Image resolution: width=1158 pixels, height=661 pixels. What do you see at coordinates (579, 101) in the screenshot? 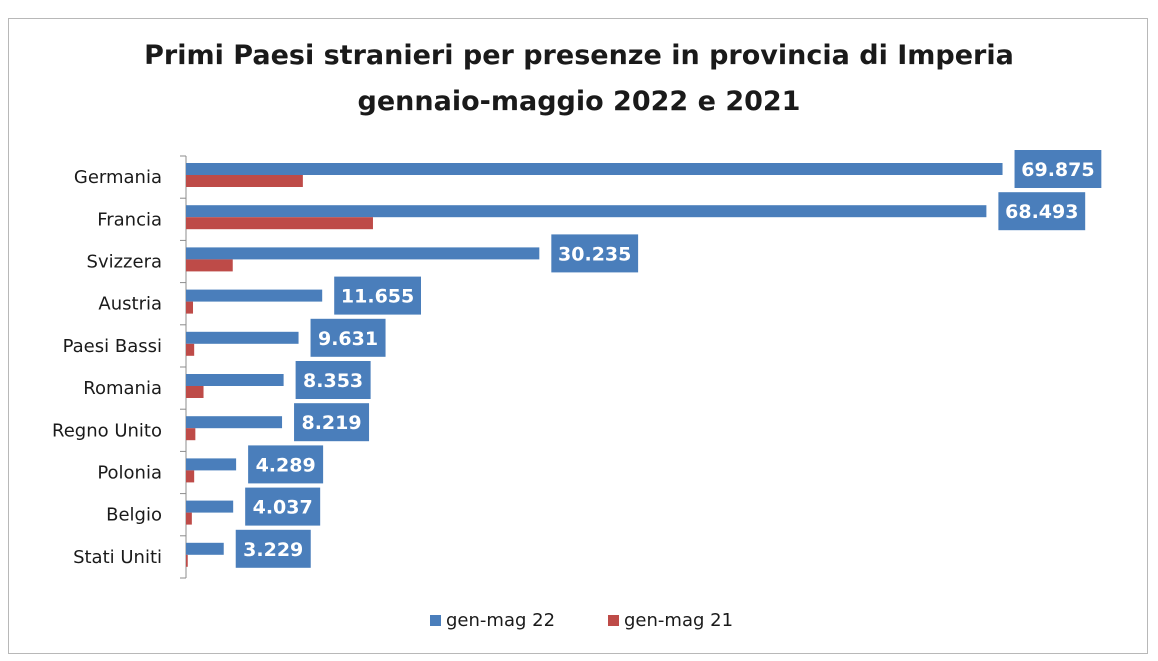
I see `chart-subtitle: gennaio-maggio 2022 e 2021` at bounding box center [579, 101].